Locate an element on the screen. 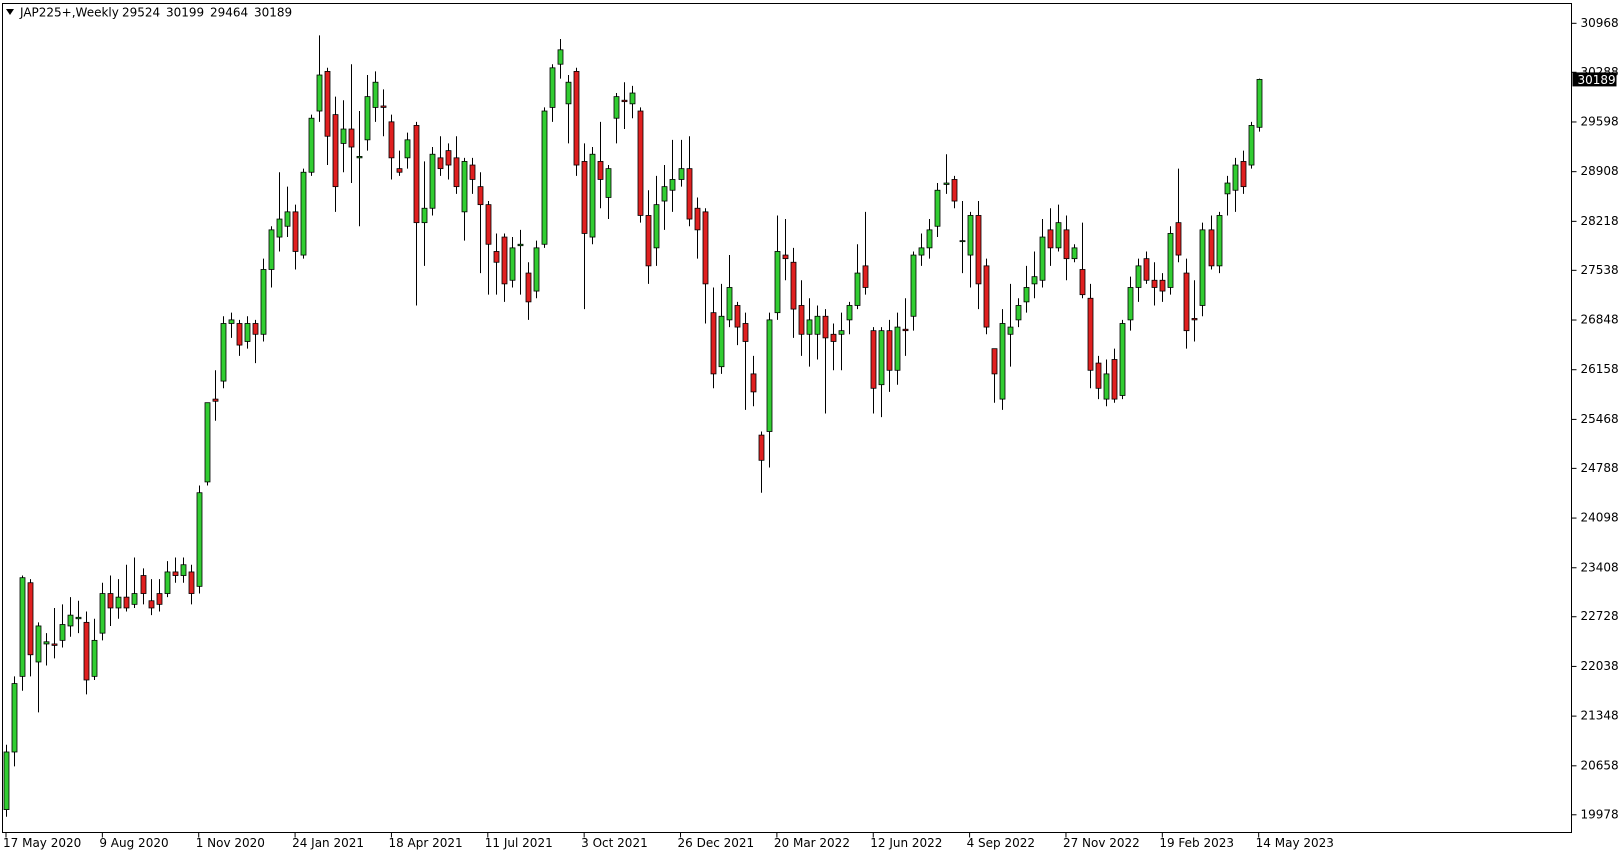  x-tick-label: 3 Oct 2021 is located at coordinates (614, 843).